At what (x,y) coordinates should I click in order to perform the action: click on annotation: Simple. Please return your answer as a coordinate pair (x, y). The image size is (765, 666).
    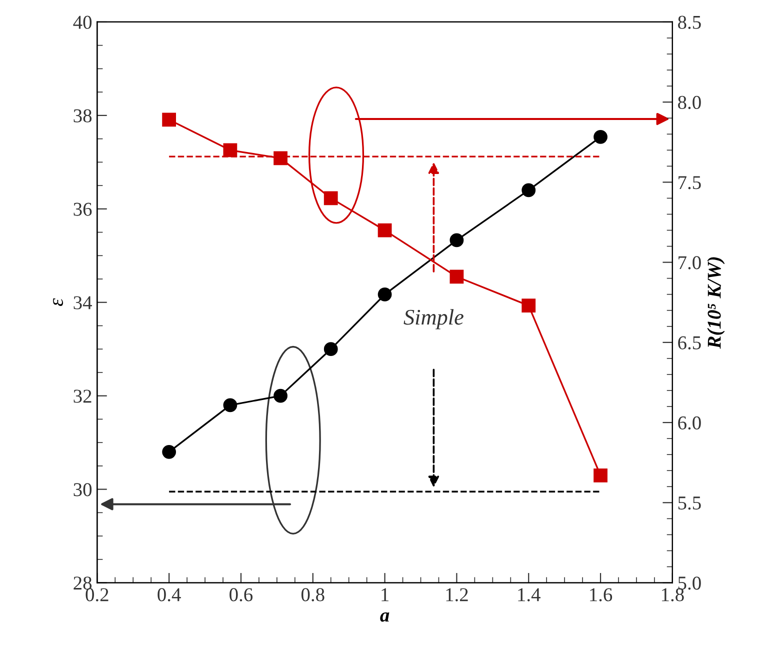
    Looking at the image, I should click on (434, 319).